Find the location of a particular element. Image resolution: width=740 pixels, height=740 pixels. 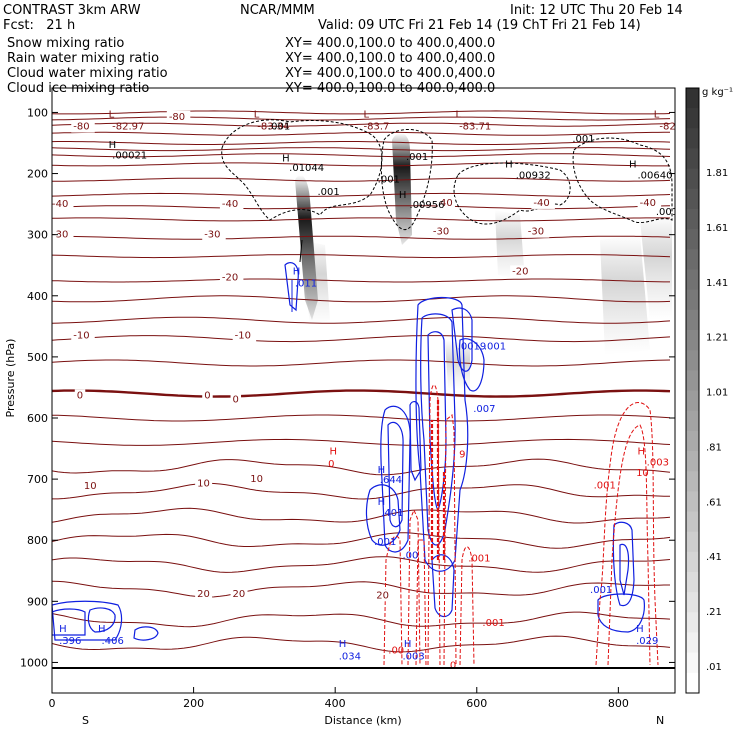

y-tick-label: 1000 is located at coordinates (34, 662).